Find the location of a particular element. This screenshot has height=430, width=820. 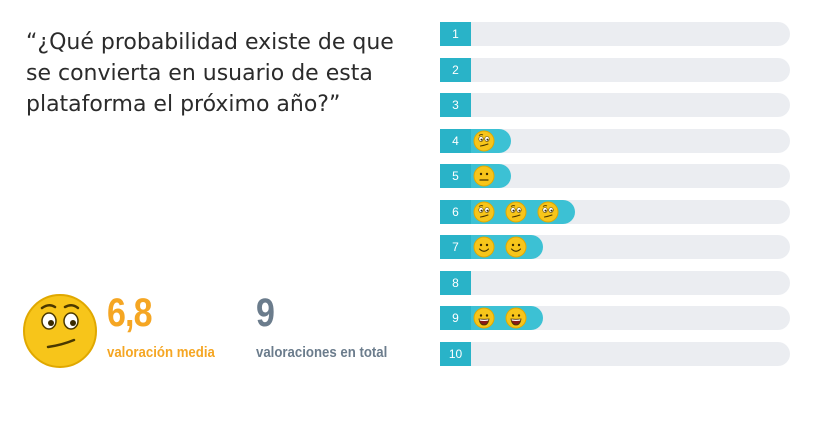

rating-number-label: 7 is located at coordinates (455, 247).